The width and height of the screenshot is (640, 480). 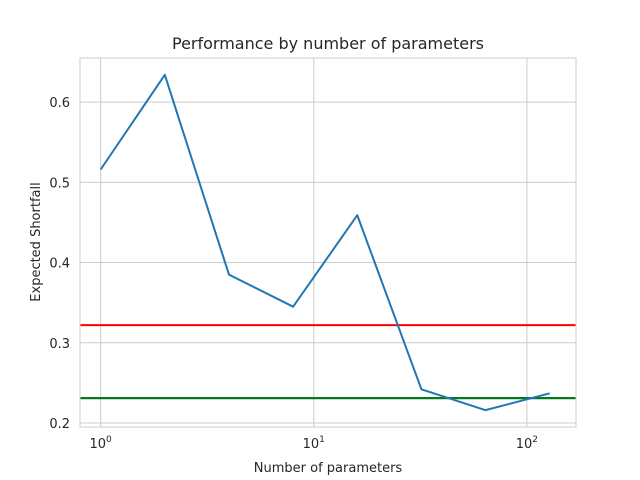 What do you see at coordinates (328, 43) in the screenshot?
I see `chart-title: Performance by number of parameters` at bounding box center [328, 43].